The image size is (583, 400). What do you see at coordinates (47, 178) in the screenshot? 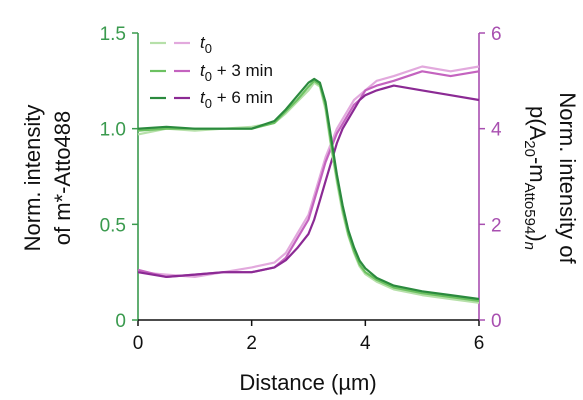
I see `left-y-axis-title: Norm. intensity of m*-Atto488` at bounding box center [47, 178].